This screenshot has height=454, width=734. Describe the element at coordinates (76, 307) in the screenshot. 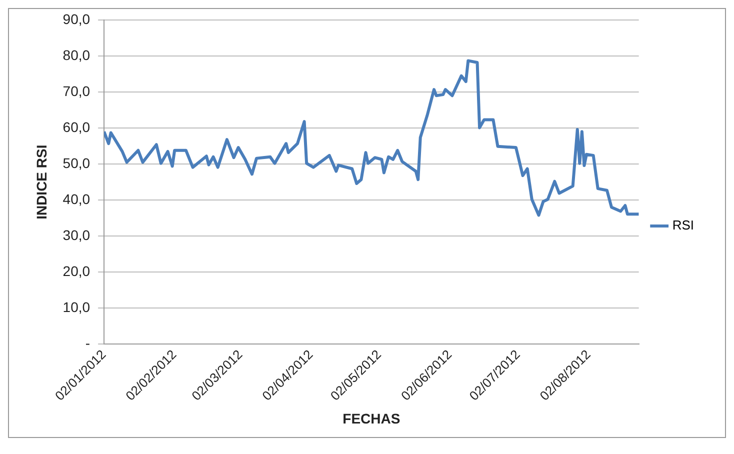

I see `y-tick-label: 10,0` at that location.